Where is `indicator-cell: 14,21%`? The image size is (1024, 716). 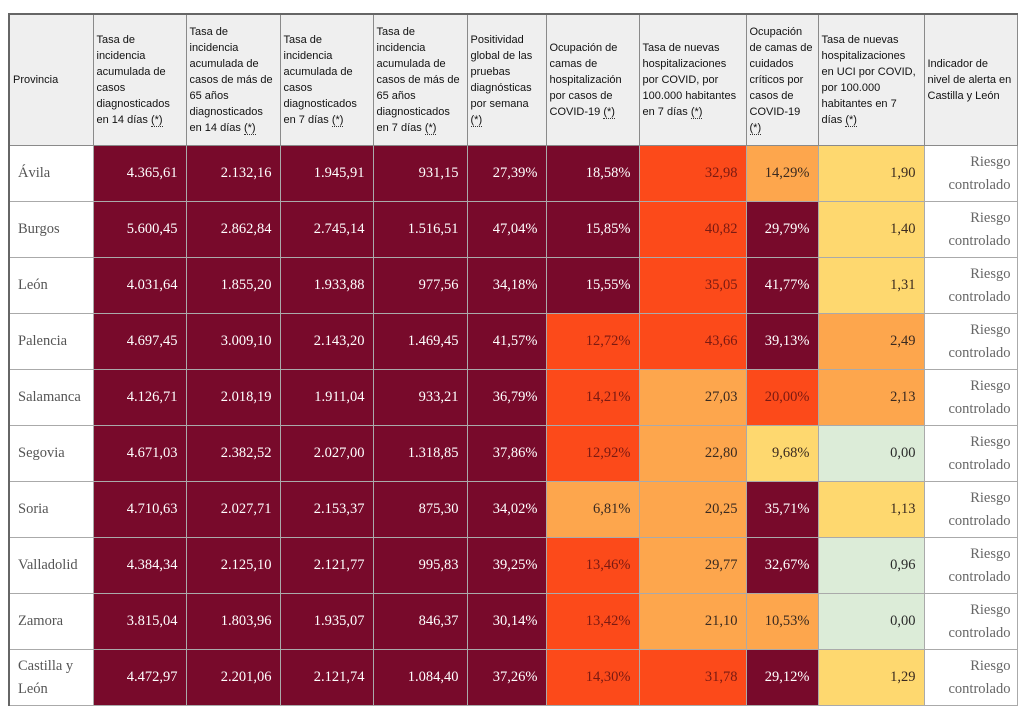 indicator-cell: 14,21% is located at coordinates (592, 397).